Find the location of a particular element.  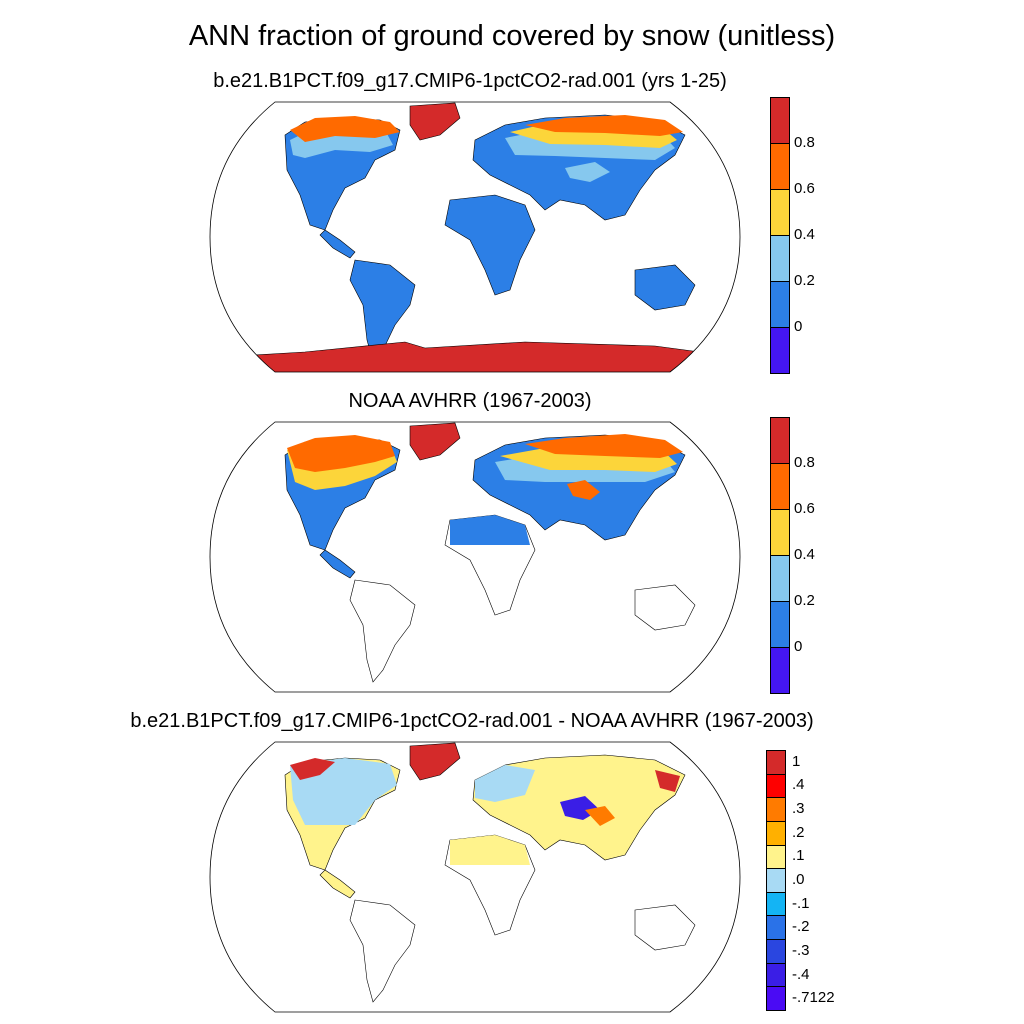

north-america-diff-red is located at coordinates (312, 769).